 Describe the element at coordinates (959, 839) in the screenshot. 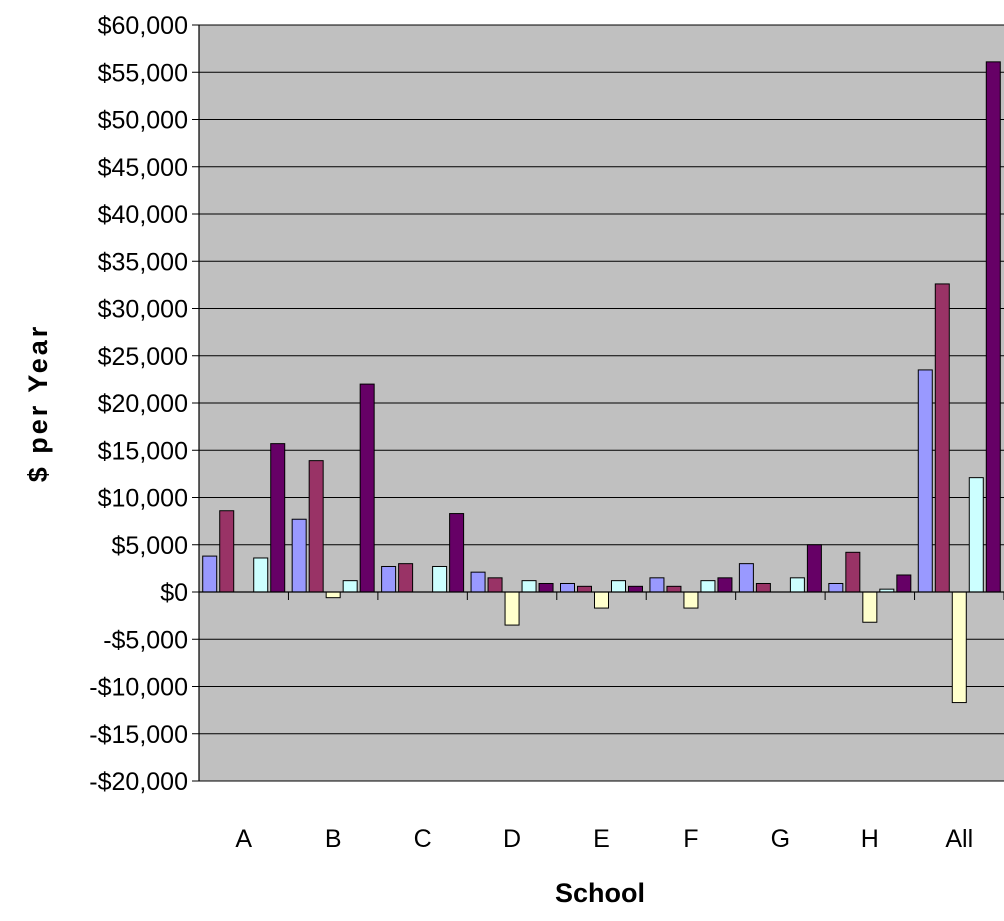

I see `x-tick-label: All` at that location.